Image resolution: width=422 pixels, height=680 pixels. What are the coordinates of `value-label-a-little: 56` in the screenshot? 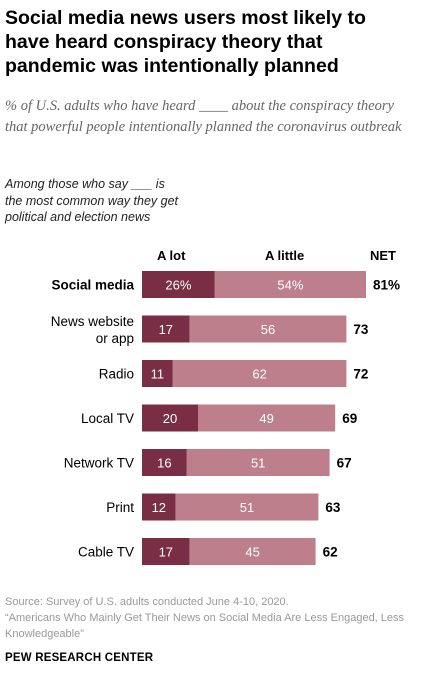 It's located at (268, 329).